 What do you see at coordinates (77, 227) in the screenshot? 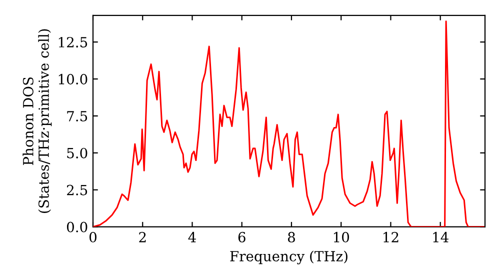
I see `y-tick-label: 0.0` at bounding box center [77, 227].